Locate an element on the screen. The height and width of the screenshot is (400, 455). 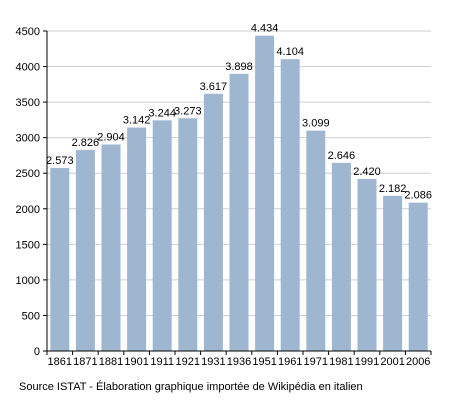
data-label: 4.434 is located at coordinates (265, 29).